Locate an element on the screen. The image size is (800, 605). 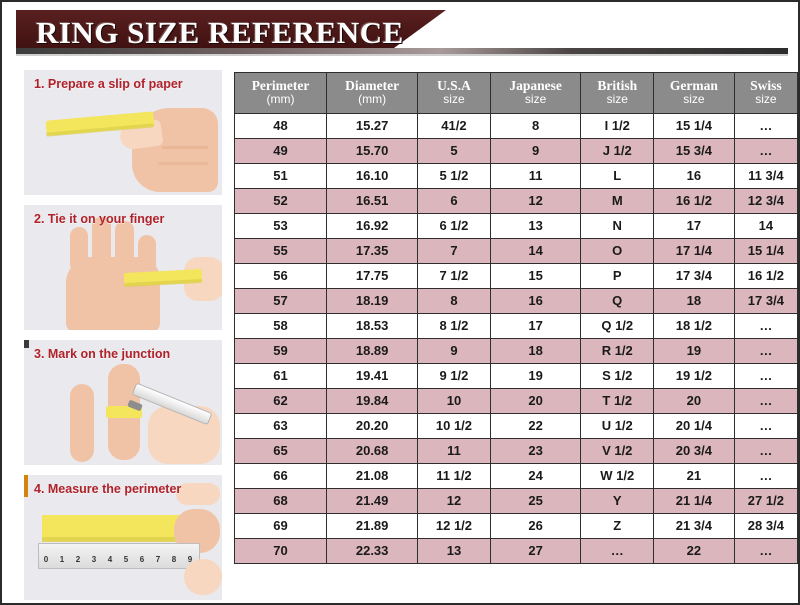
table-cell: J 1/2 is located at coordinates (617, 150).